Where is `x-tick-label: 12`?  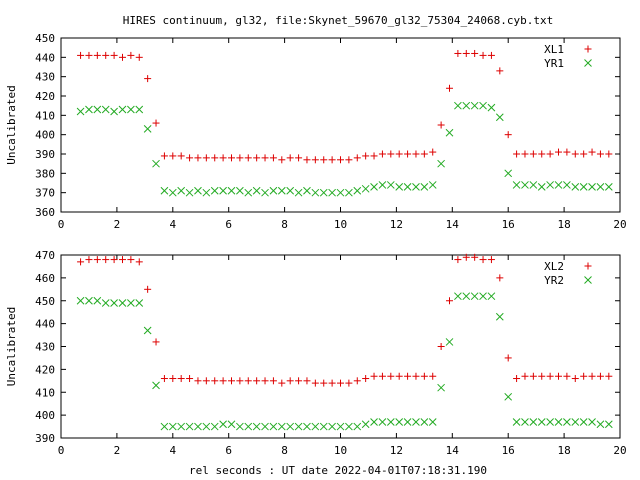 x-tick-label: 12 is located at coordinates (396, 450).